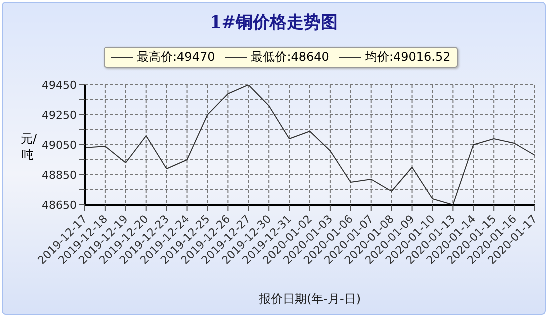 The width and height of the screenshot is (546, 331). Describe the element at coordinates (176, 57) in the screenshot. I see `text: 最高价:49470` at that location.